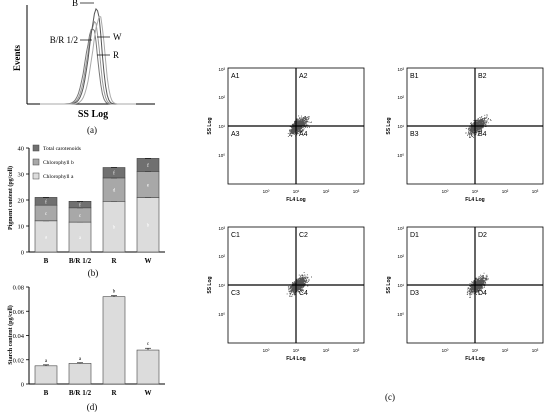 This screenshot has width=550, height=418. Describe the element at coordinates (303, 293) in the screenshot. I see `quadrant-label: C4` at that location.